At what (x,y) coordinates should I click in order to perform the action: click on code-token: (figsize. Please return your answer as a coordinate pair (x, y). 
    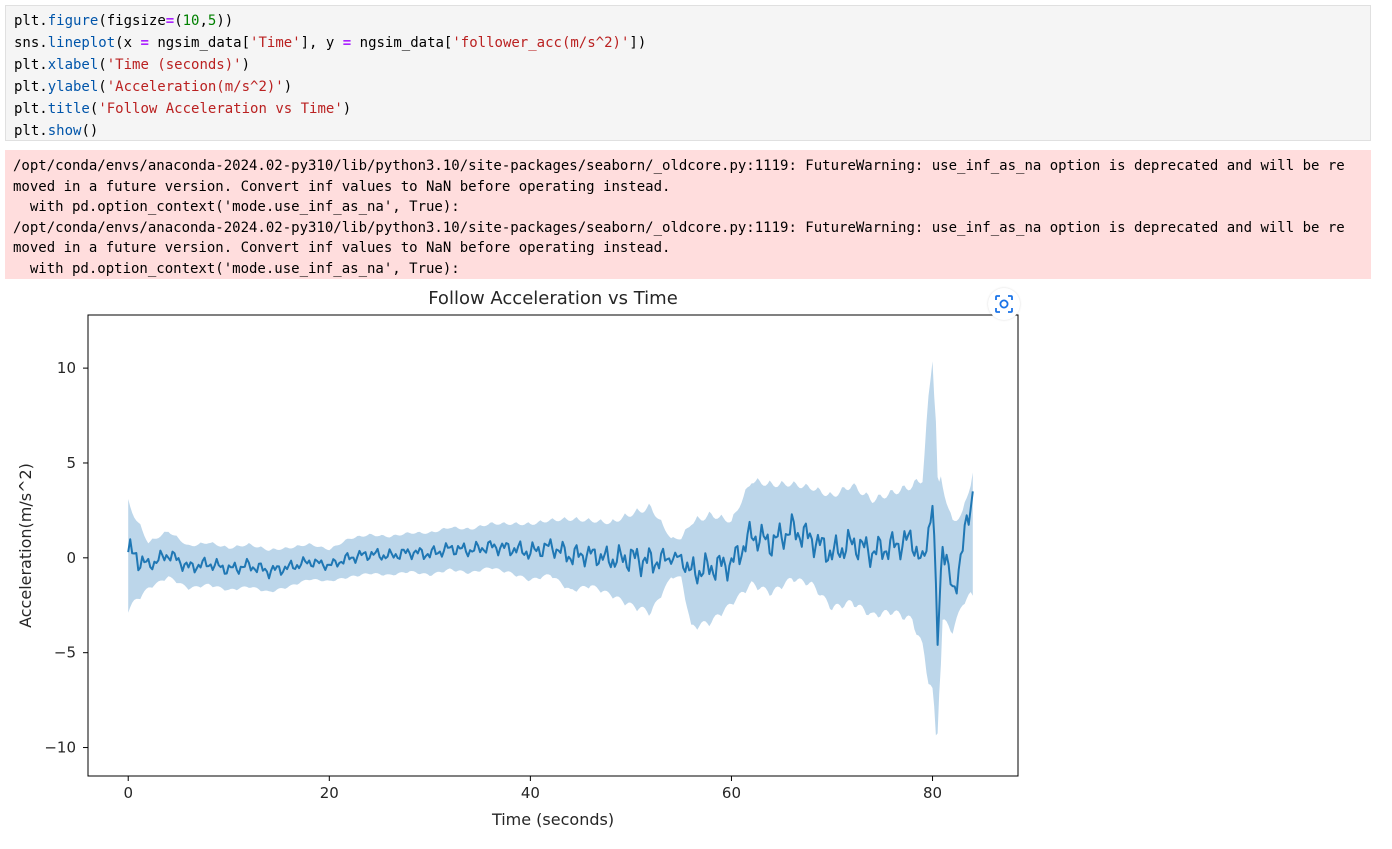
    Looking at the image, I should click on (132, 21).